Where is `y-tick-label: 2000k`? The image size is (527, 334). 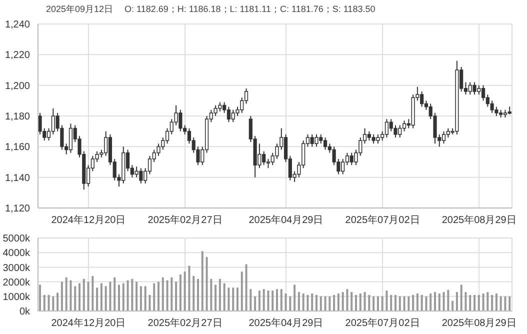 y-tick-label: 2000k is located at coordinates (16, 282).